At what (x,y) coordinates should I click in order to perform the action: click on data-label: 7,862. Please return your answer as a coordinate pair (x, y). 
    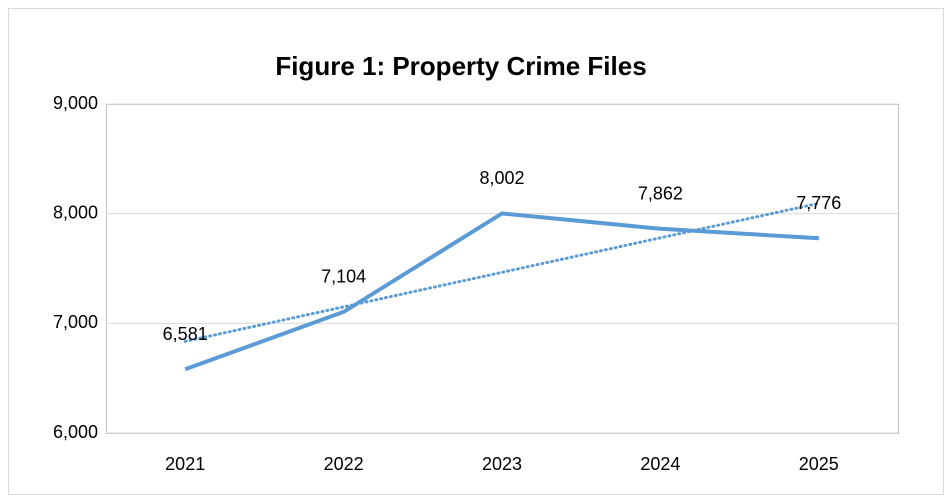
    Looking at the image, I should click on (660, 194).